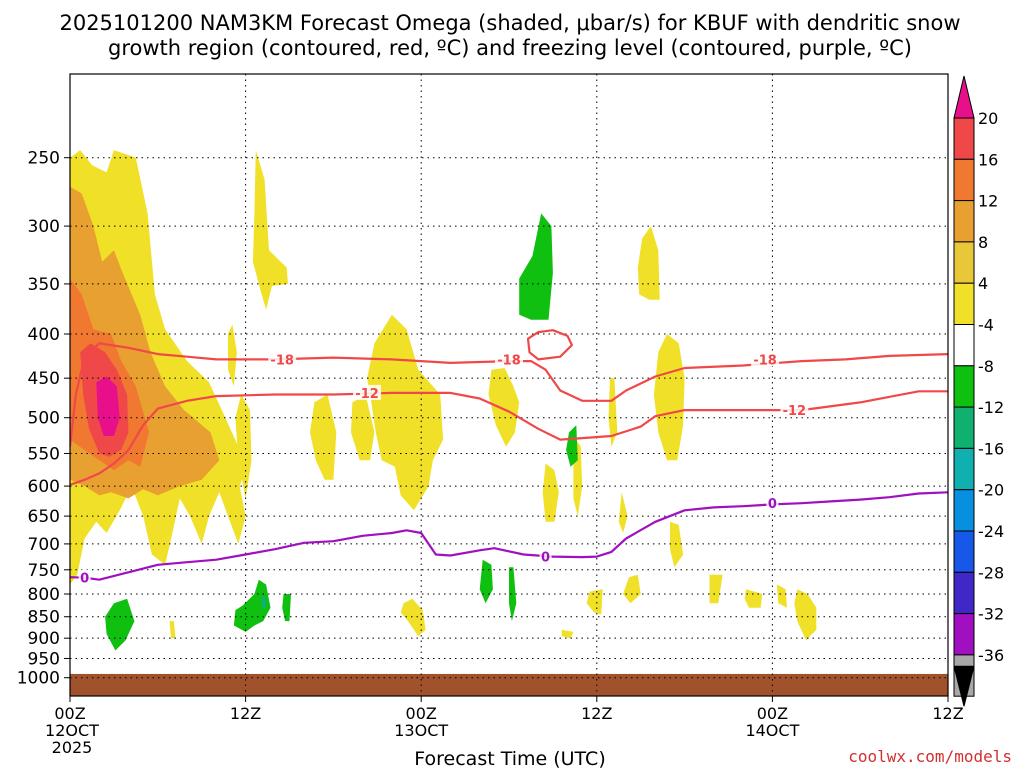  Describe the element at coordinates (930, 756) in the screenshot. I see `credit-link: coolwx.com/models` at that location.